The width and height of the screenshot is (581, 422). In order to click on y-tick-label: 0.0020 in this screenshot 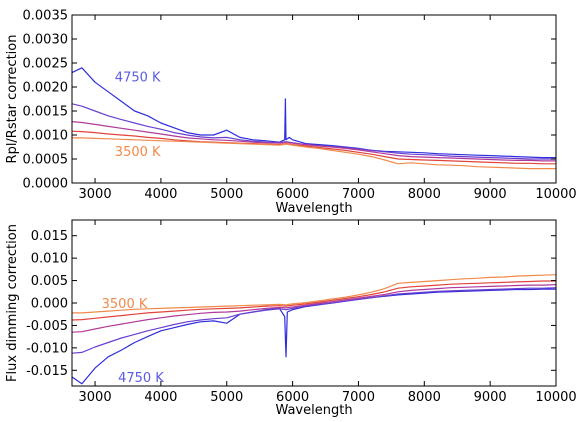, I will do `click(46, 88)`.